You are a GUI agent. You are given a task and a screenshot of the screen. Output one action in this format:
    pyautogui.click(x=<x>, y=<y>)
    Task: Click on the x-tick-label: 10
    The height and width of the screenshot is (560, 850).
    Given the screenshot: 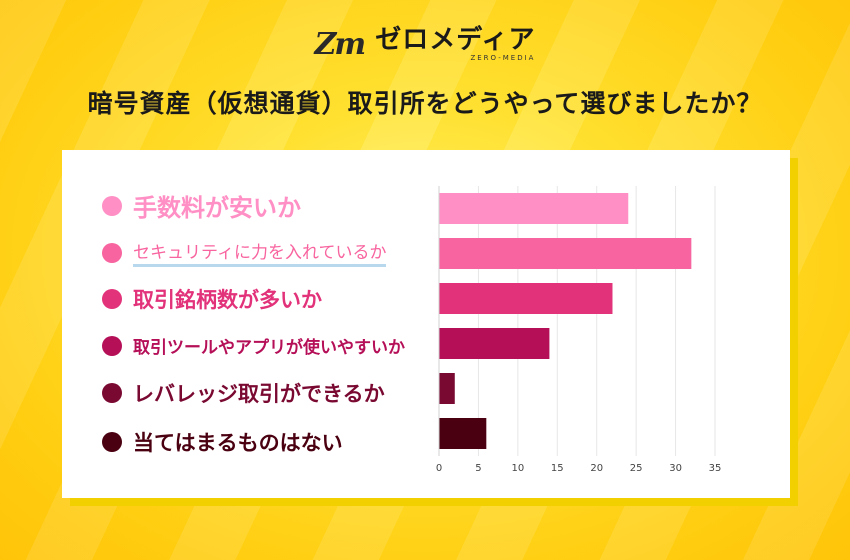 What is the action you would take?
    pyautogui.click(x=517, y=468)
    